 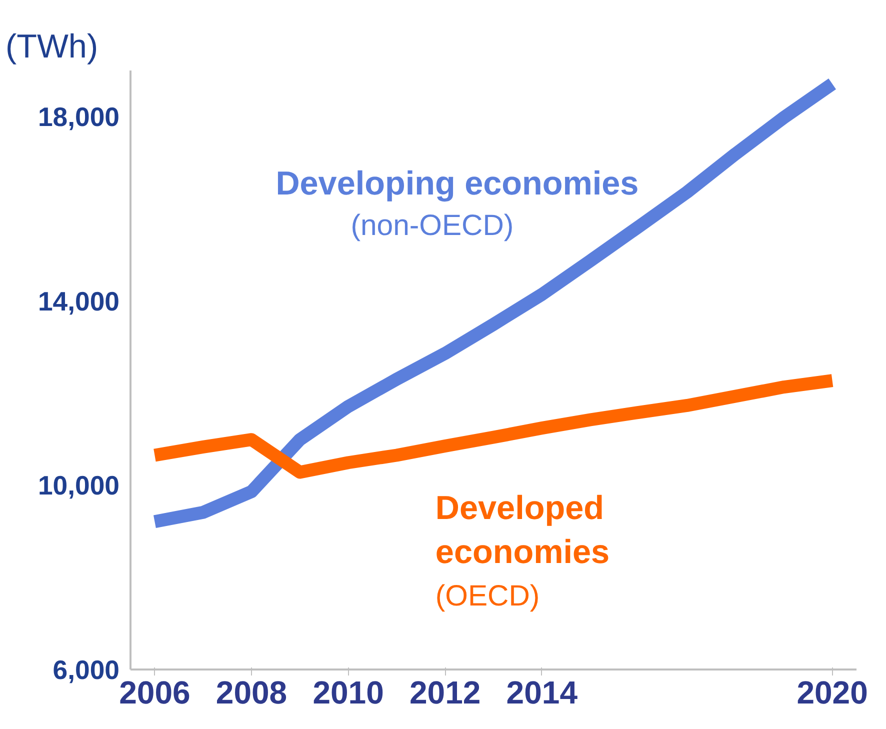 What do you see at coordinates (252, 692) in the screenshot?
I see `x-tick-label: 2008` at bounding box center [252, 692].